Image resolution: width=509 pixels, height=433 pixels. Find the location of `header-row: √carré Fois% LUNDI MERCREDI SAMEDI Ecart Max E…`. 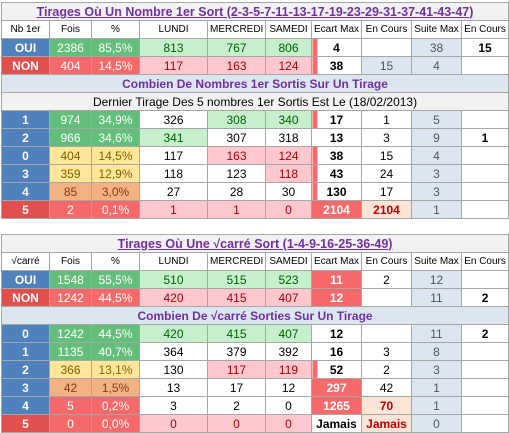

header-row: √carré Fois% LUNDI MERCREDI SAMEDI Ecart Max E… is located at coordinates (255, 261).